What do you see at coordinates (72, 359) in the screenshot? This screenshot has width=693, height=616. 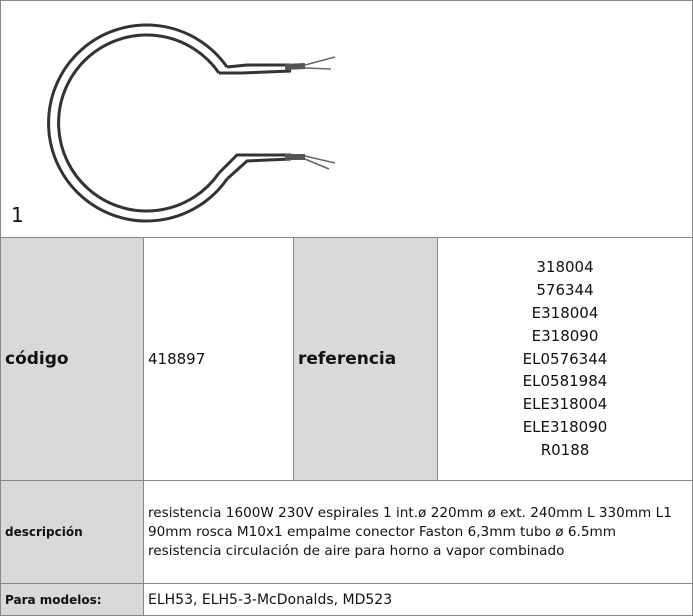 I see `codigo-label: código` at bounding box center [72, 359].